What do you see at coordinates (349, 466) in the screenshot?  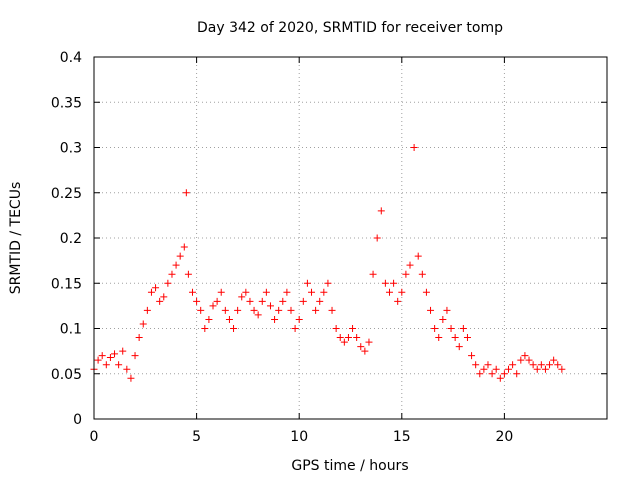 I see `x-axis-label: GPS time / hours` at bounding box center [349, 466].